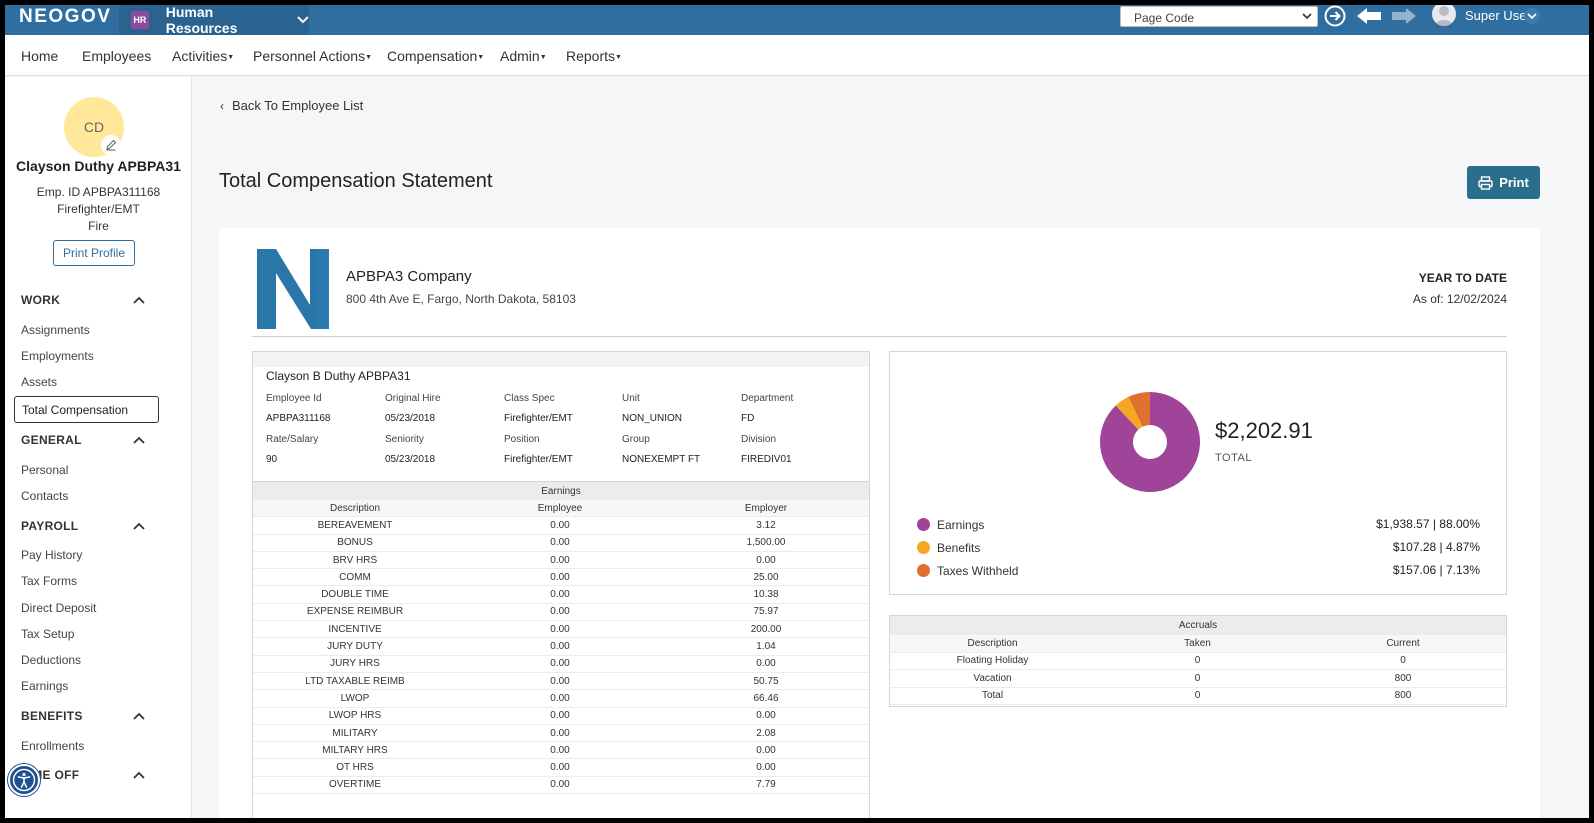 The width and height of the screenshot is (1594, 823). What do you see at coordinates (45, 496) in the screenshot?
I see `sidebar-item-contacts: Contacts` at bounding box center [45, 496].